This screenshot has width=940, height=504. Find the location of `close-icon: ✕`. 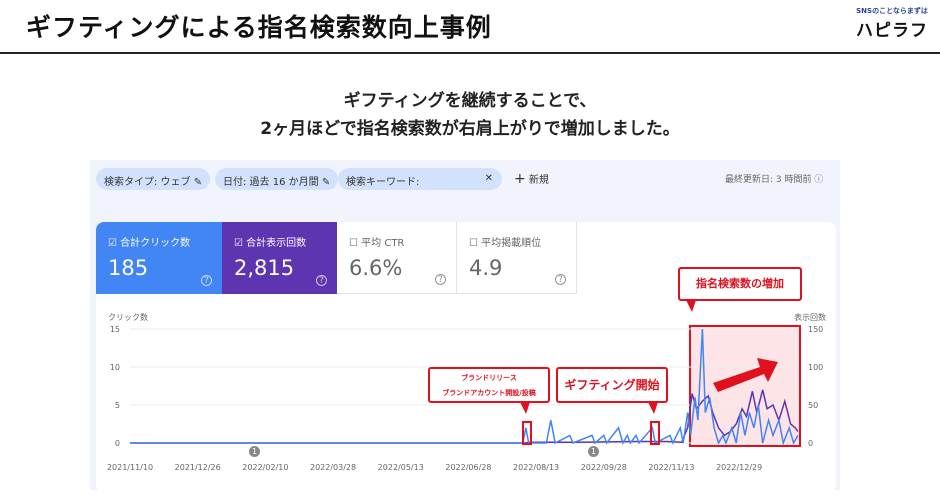

close-icon: ✕ is located at coordinates (488, 178).